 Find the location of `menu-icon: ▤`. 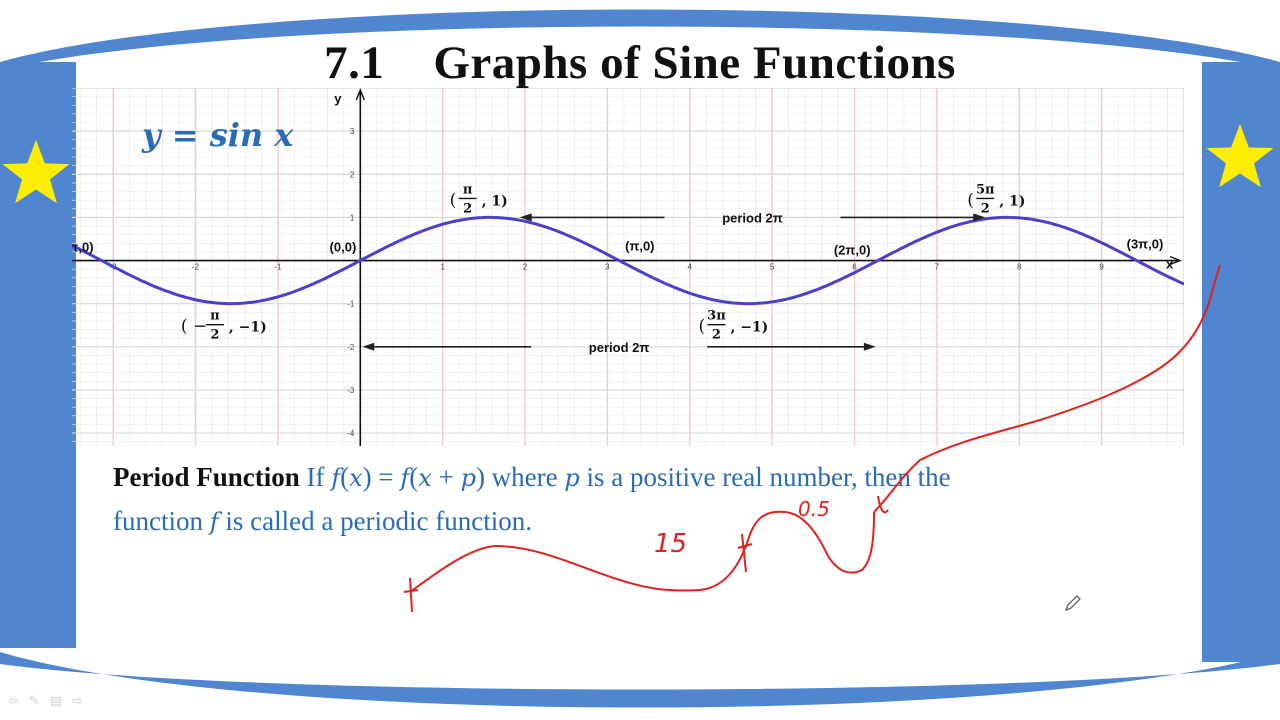

menu-icon: ▤ is located at coordinates (56, 701).